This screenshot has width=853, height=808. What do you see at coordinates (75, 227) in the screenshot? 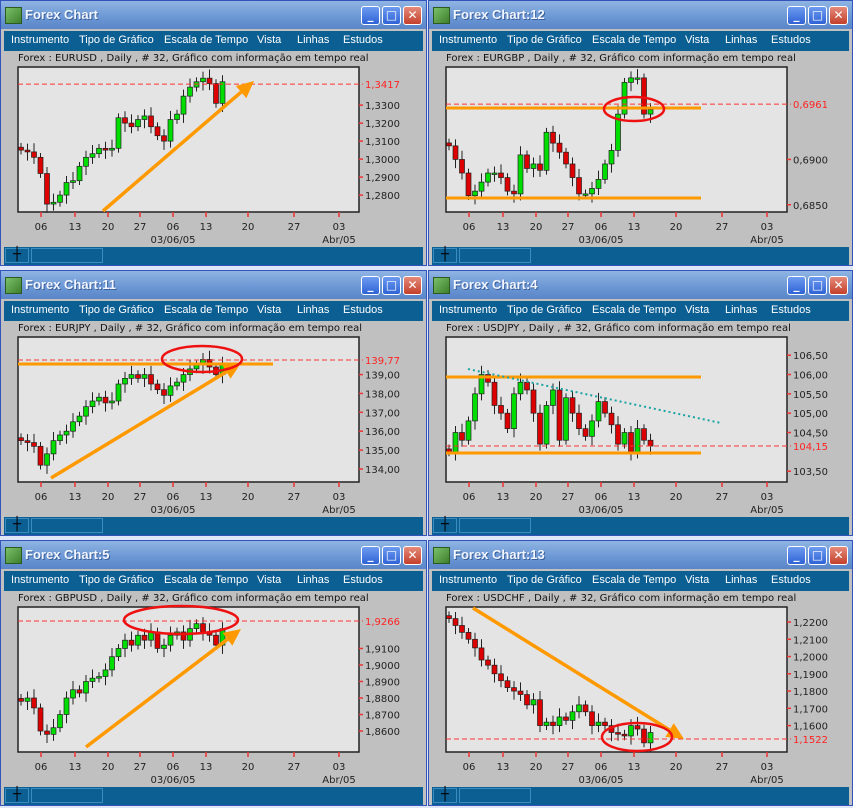
I see `x-tick-label: 13` at bounding box center [75, 227].